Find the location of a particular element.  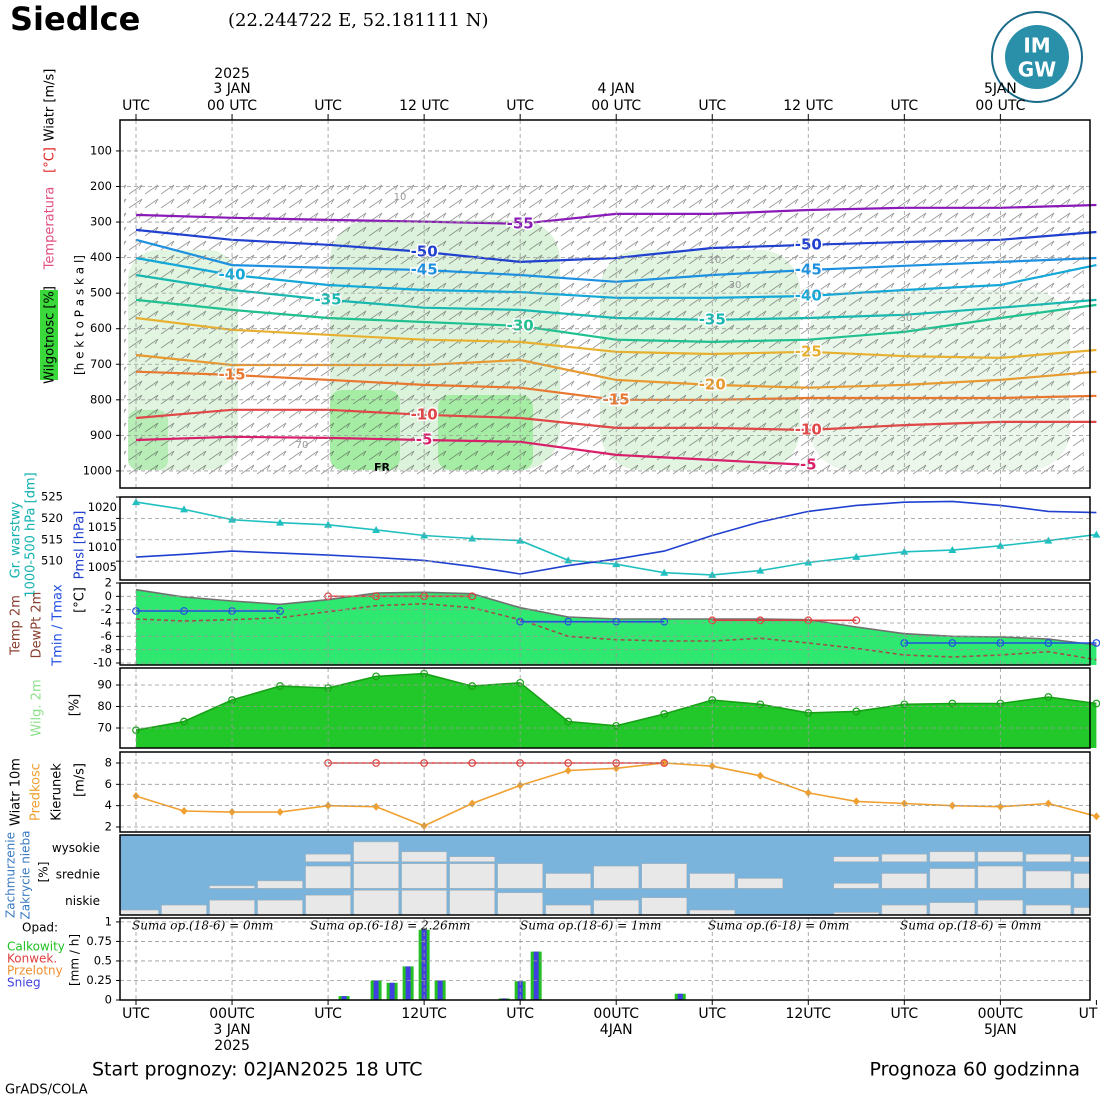

y-tick-label: 100 is located at coordinates (101, 150).